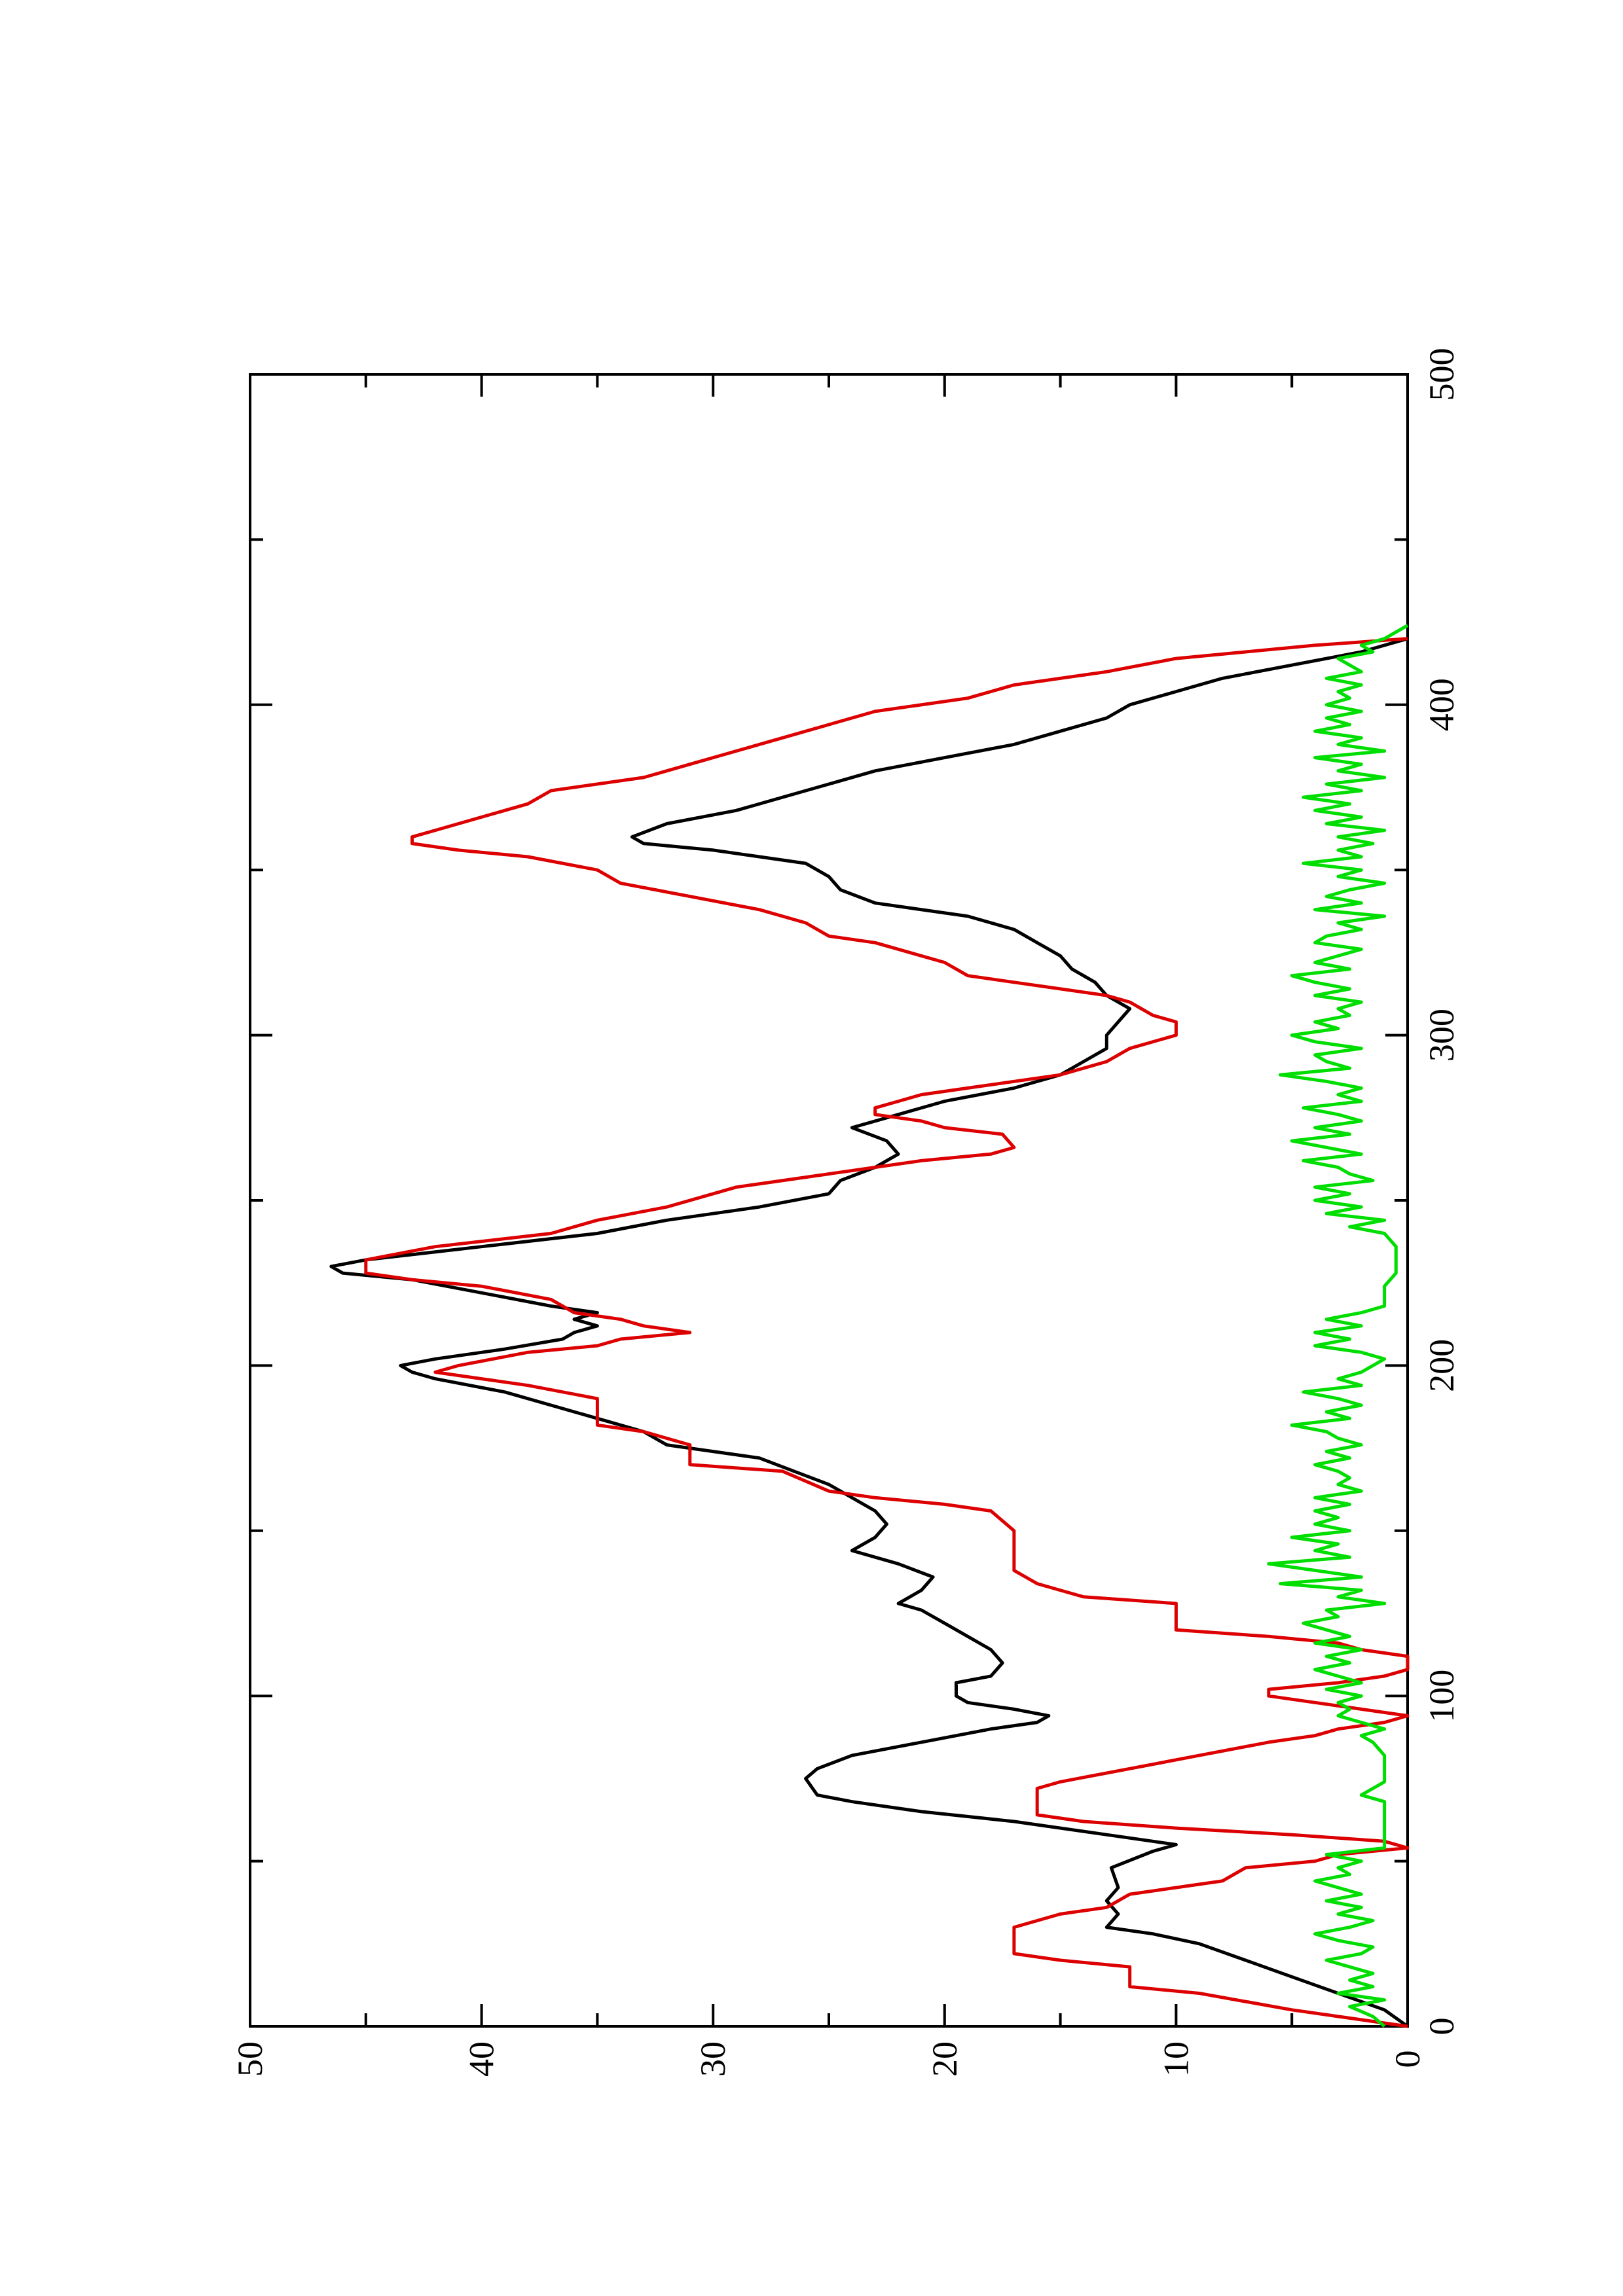  I want to click on y-tick-label: 20, so click(944, 2059).